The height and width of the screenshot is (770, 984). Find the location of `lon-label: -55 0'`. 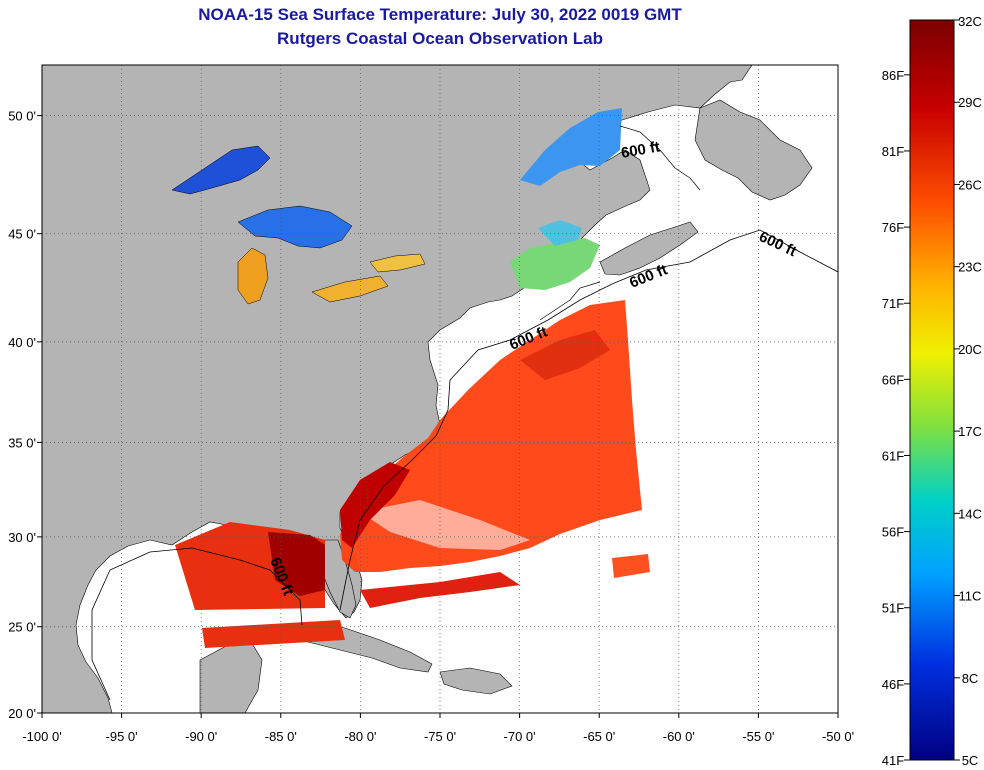

lon-label: -55 0' is located at coordinates (758, 736).